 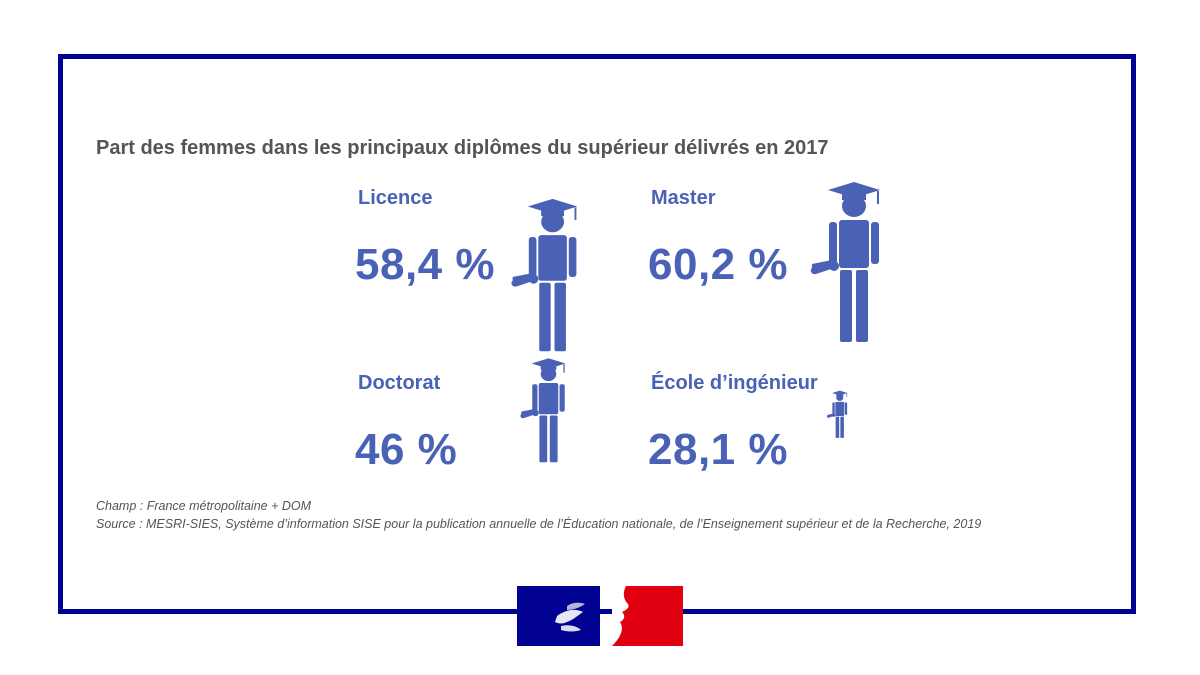 What do you see at coordinates (647, 616) in the screenshot?
I see `logo-red-band` at bounding box center [647, 616].